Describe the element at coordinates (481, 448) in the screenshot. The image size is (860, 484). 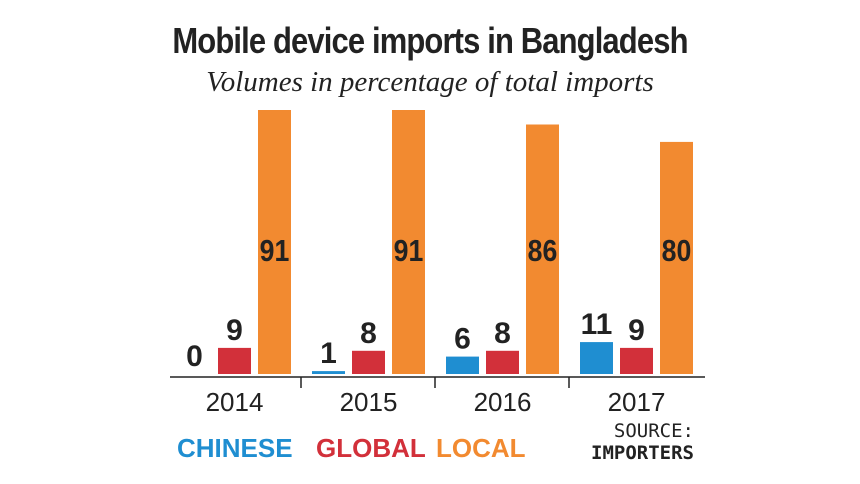
I see `legend-local: LOCAL` at that location.